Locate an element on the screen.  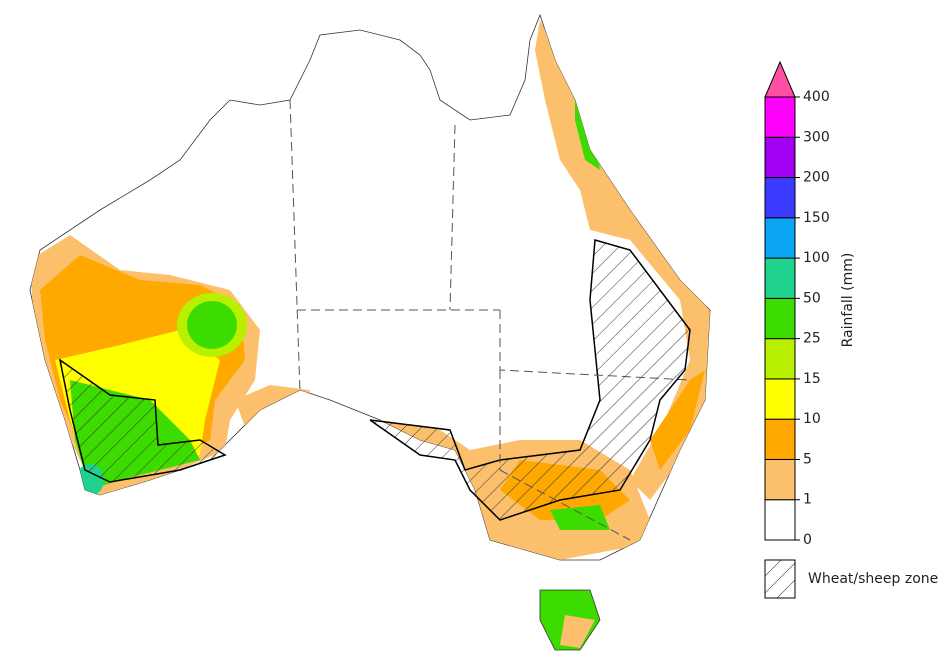
tick-label: 100 is located at coordinates (816, 258).